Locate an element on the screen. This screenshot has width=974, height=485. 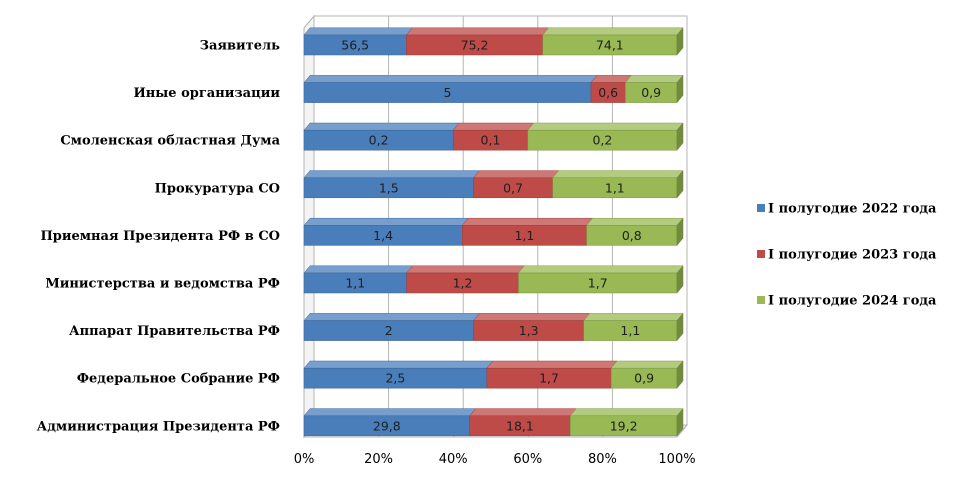
category-label: Администрация Президента РФ is located at coordinates (158, 426).